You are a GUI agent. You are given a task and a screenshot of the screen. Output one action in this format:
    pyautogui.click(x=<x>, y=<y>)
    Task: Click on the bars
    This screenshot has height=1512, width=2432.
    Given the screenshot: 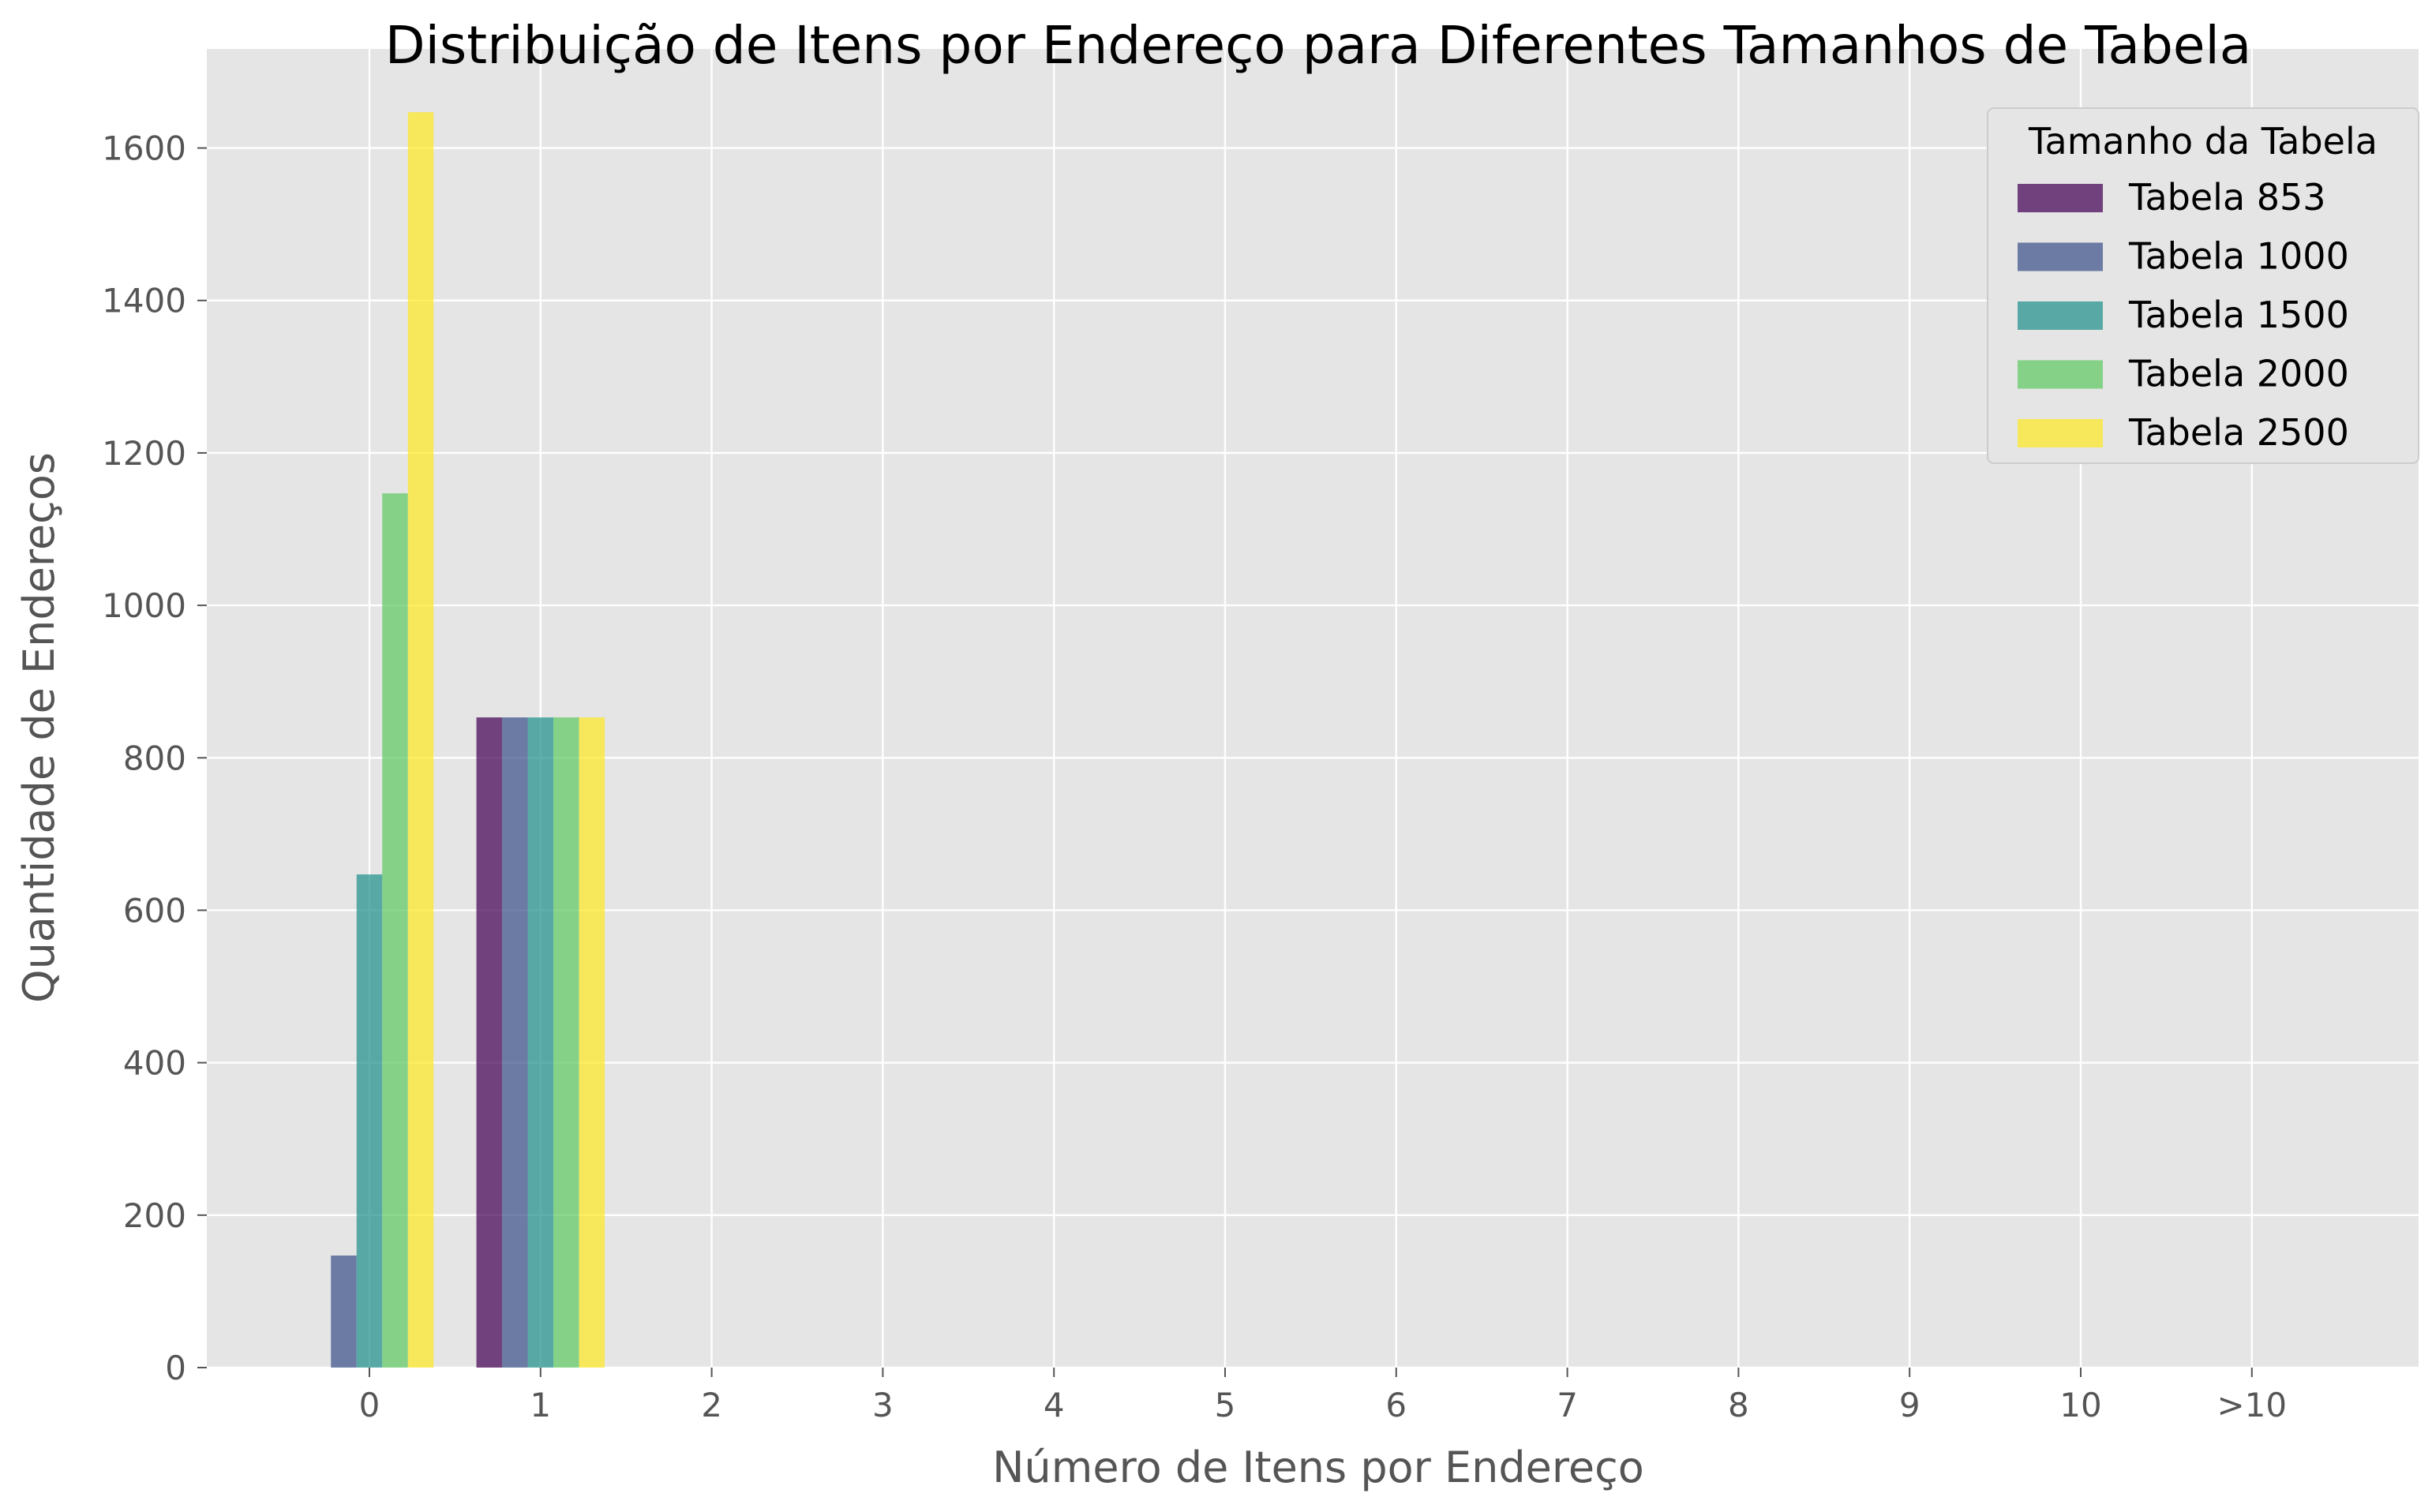 What is the action you would take?
    pyautogui.click(x=468, y=740)
    